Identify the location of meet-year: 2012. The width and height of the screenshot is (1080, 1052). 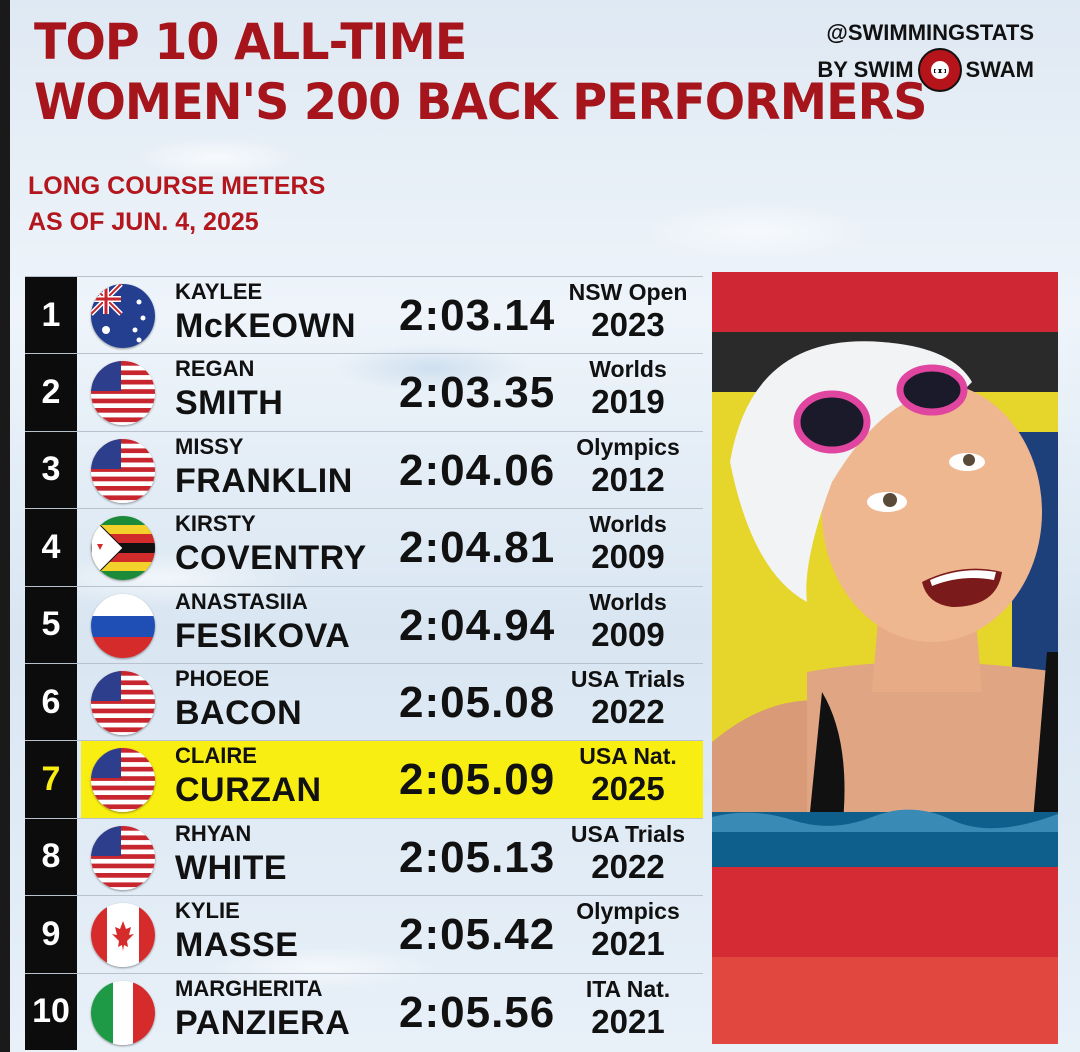
(628, 479).